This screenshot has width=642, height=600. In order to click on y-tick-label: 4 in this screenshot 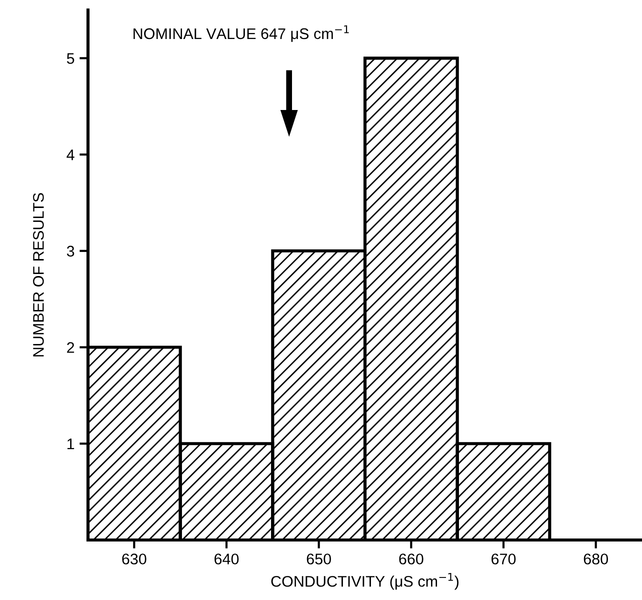, I will do `click(70, 155)`.